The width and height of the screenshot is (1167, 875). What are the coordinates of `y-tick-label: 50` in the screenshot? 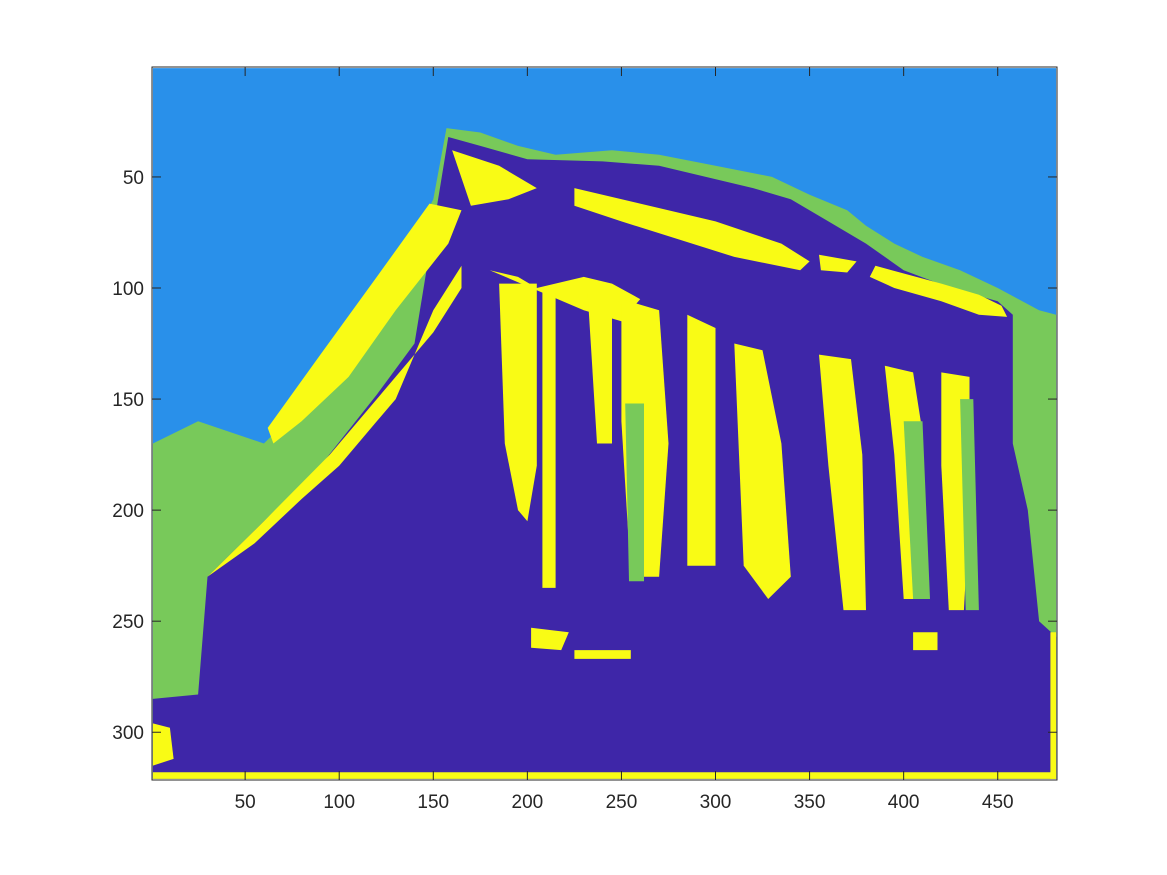 It's located at (133, 178).